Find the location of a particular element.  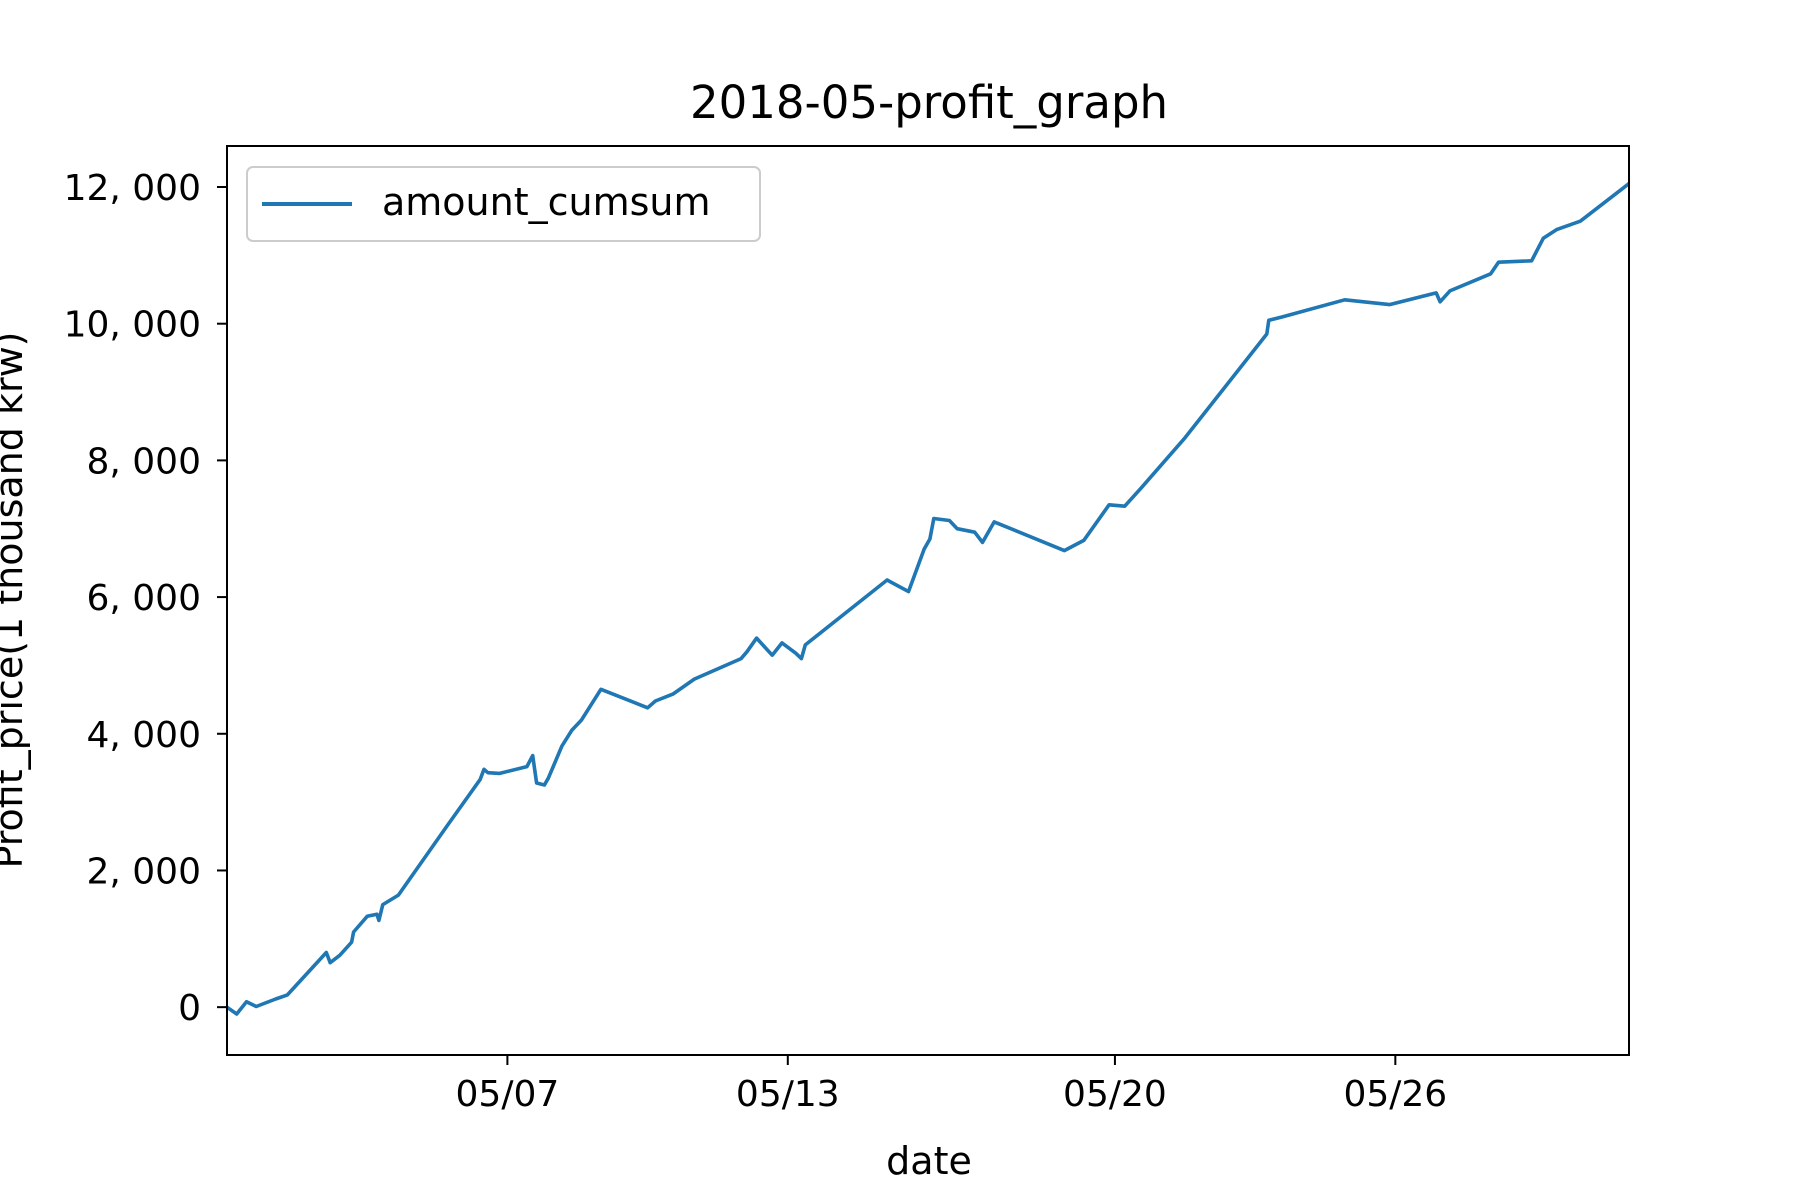

legend-box is located at coordinates (503, 204).